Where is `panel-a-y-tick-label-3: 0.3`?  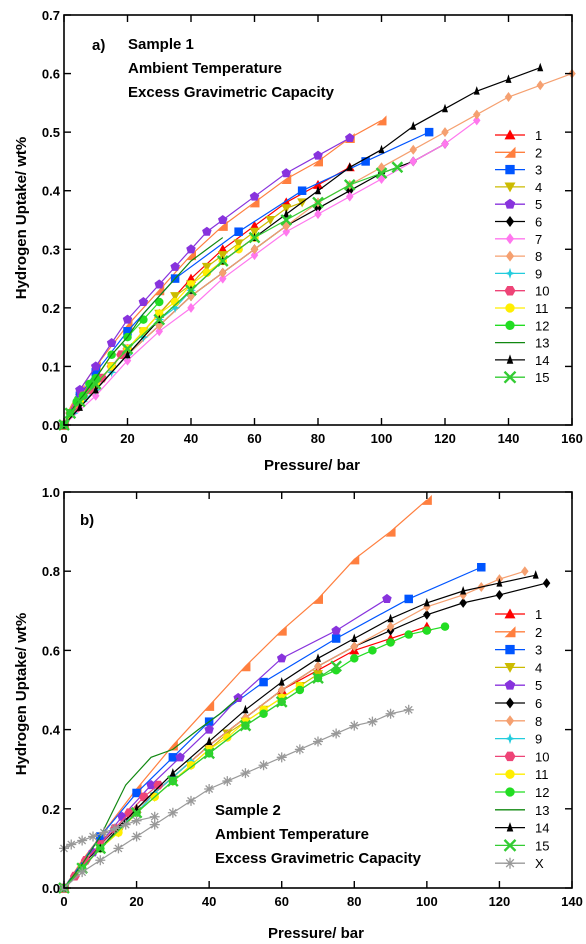 panel-a-y-tick-label-3: 0.3 is located at coordinates (51, 249).